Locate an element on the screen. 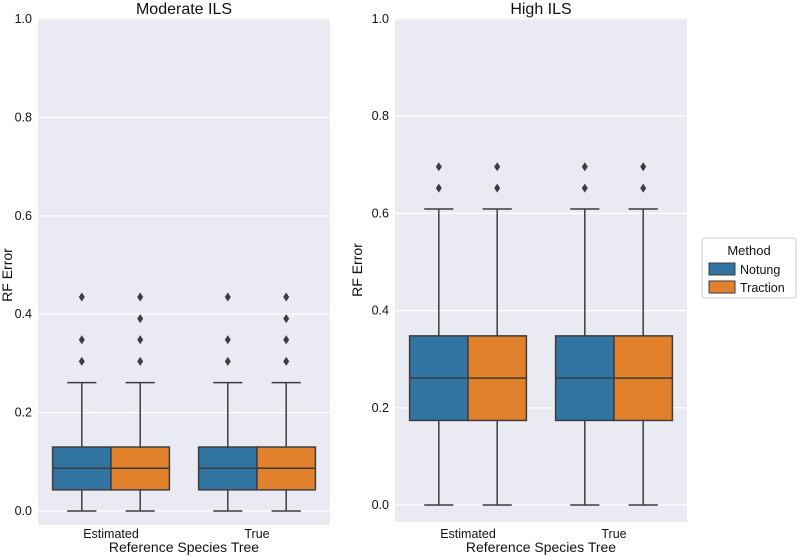 The height and width of the screenshot is (556, 797). legend-label-notung: Notung is located at coordinates (760, 270).